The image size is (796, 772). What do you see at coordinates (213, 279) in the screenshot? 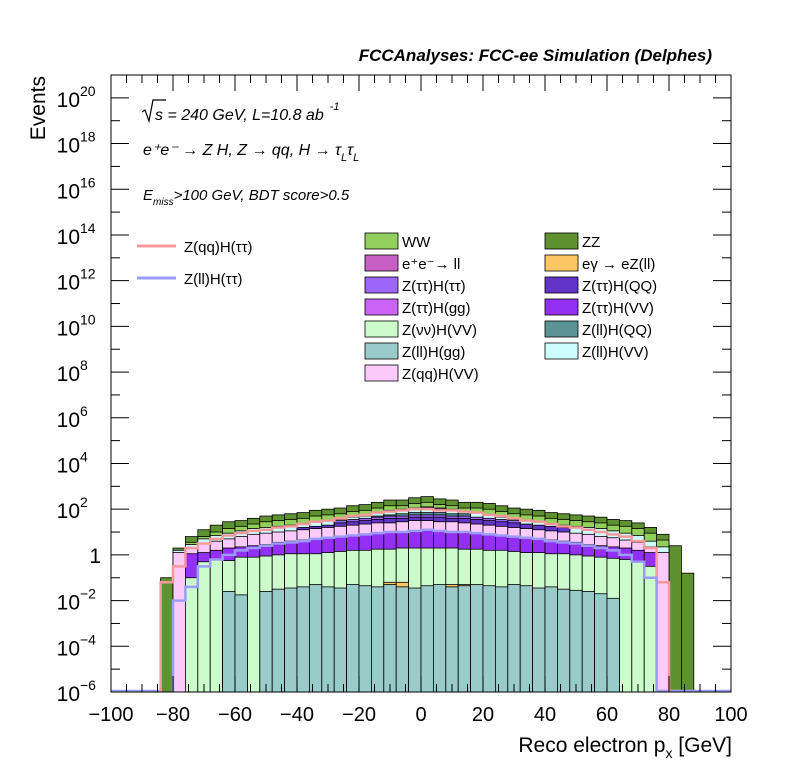
I see `legend-label-sig_ll: Z(ll)H(ττ)` at bounding box center [213, 279].